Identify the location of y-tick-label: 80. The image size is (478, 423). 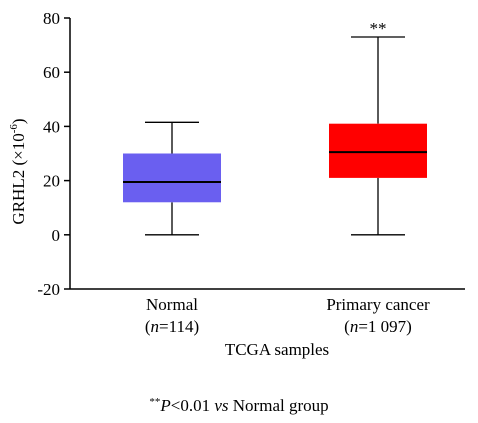
(51, 18).